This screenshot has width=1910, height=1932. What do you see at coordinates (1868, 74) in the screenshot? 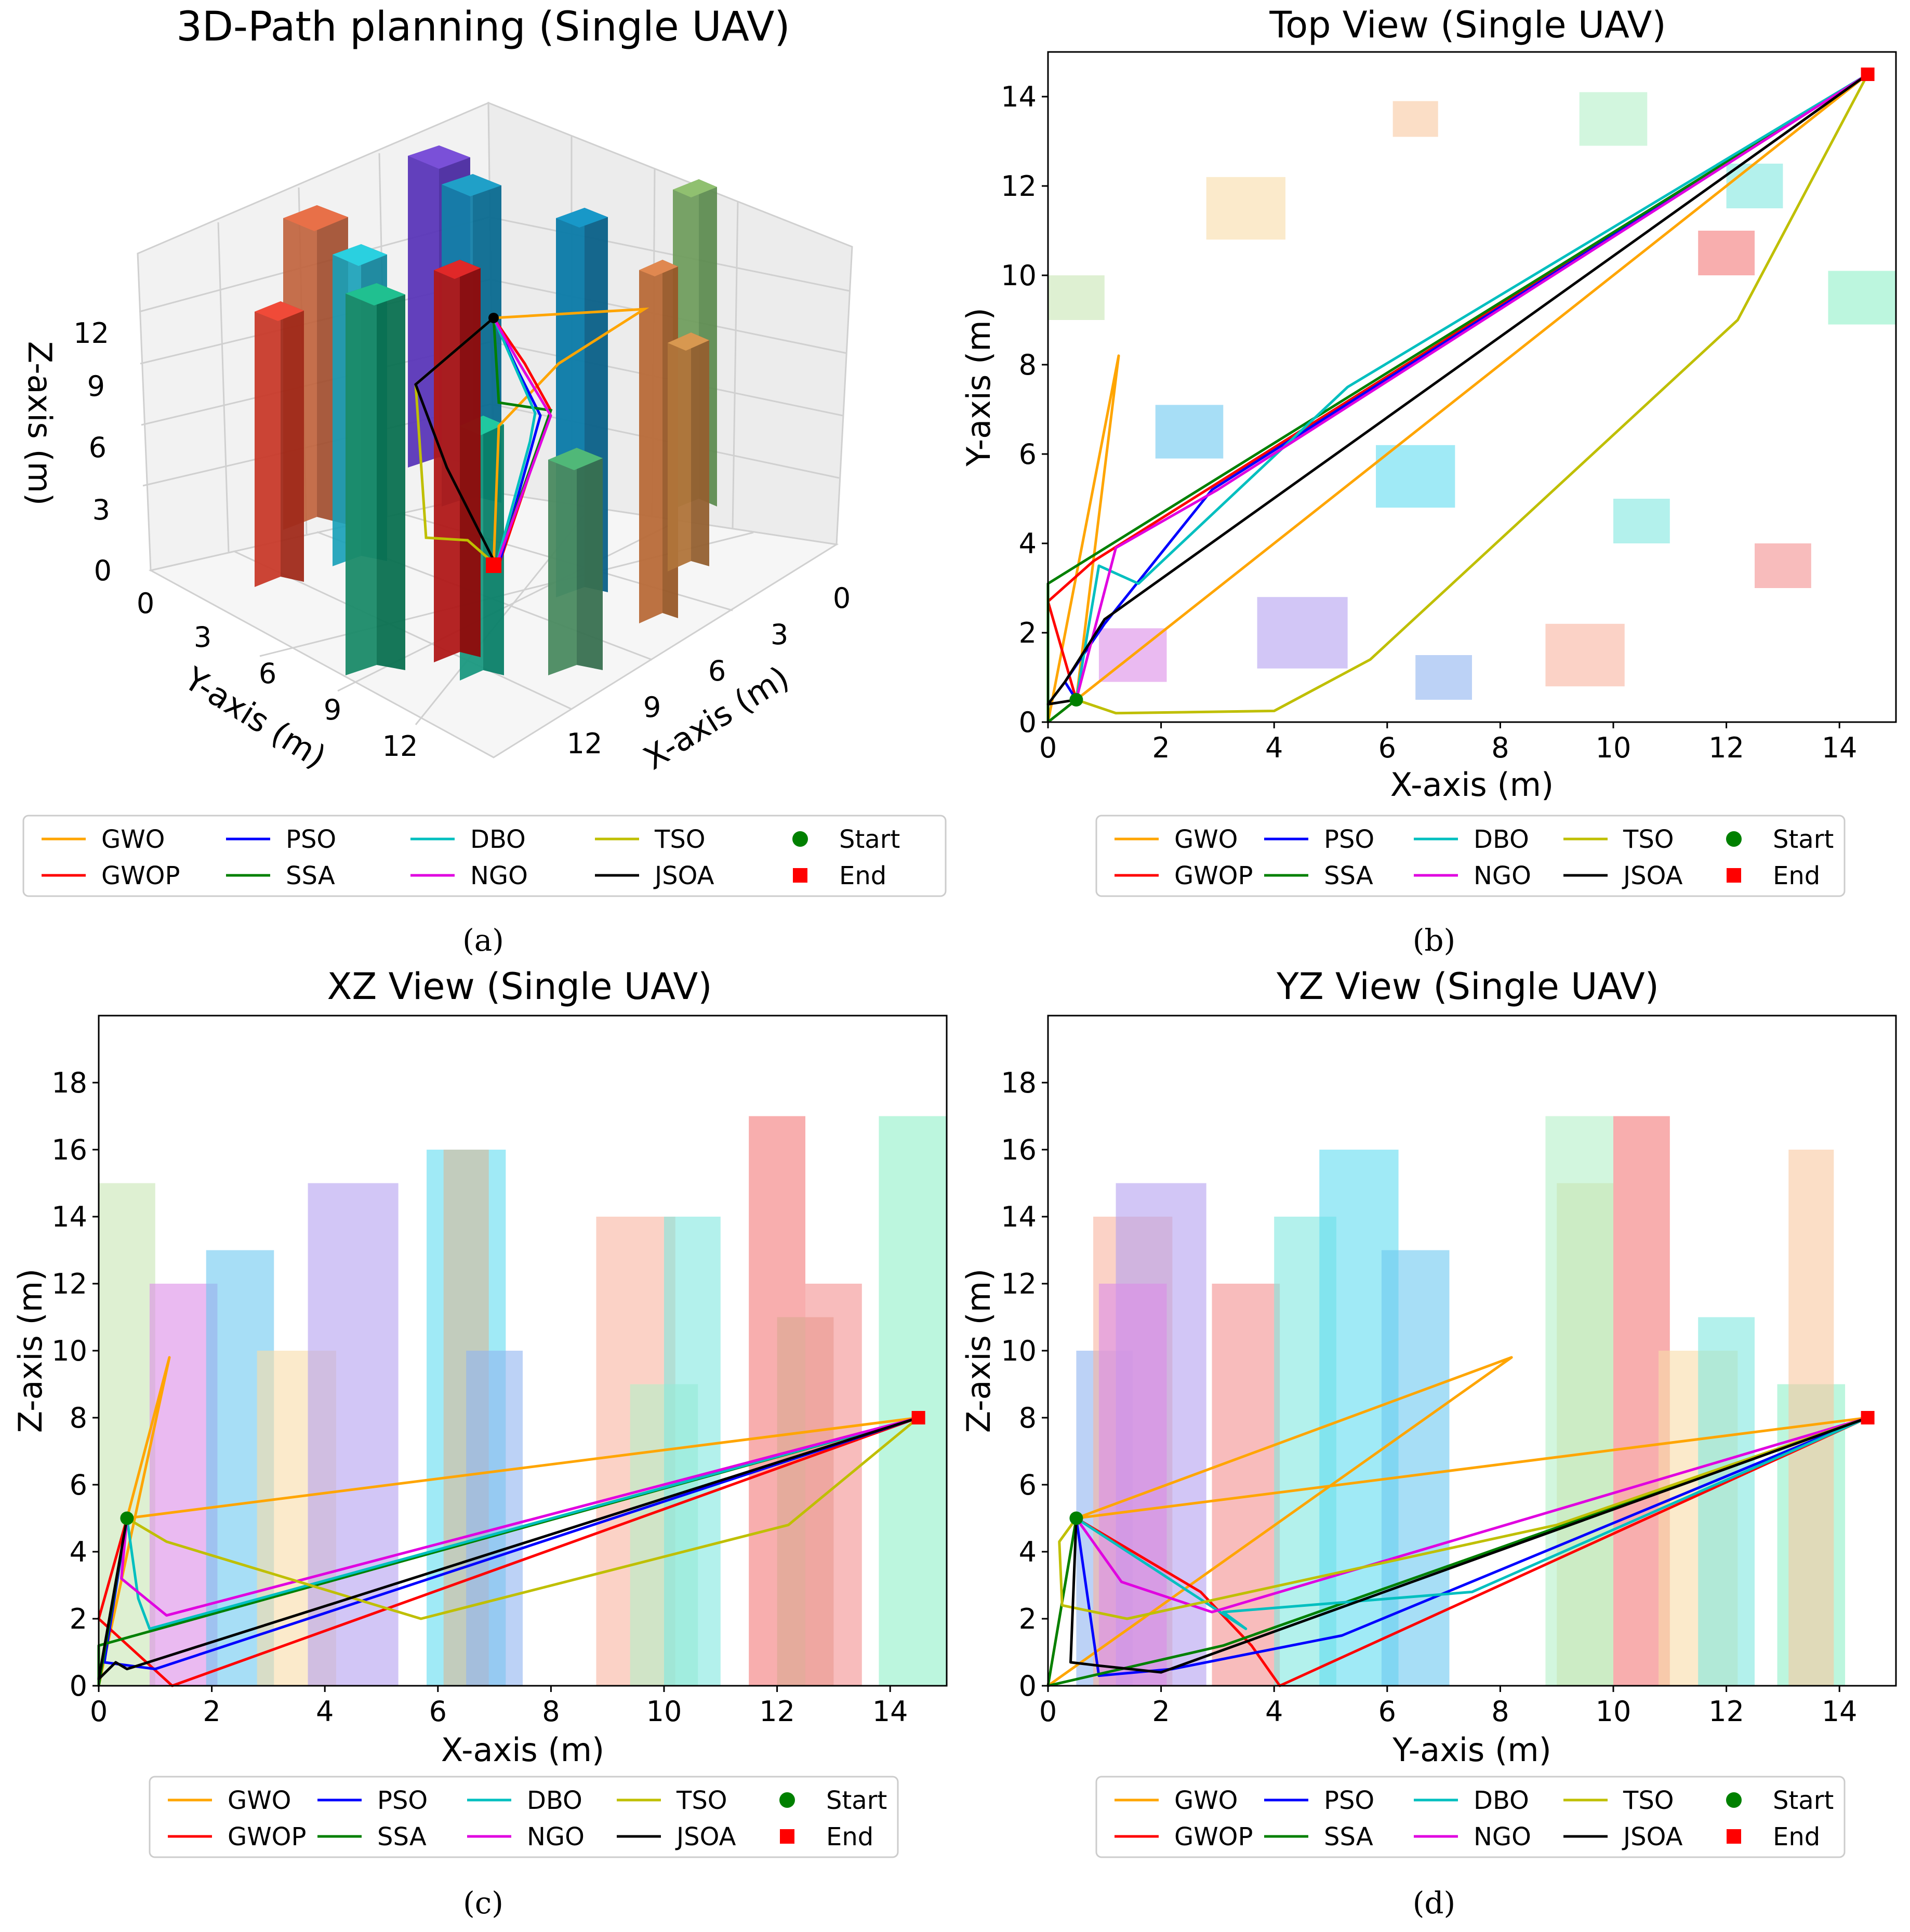
I see `end-marker` at bounding box center [1868, 74].